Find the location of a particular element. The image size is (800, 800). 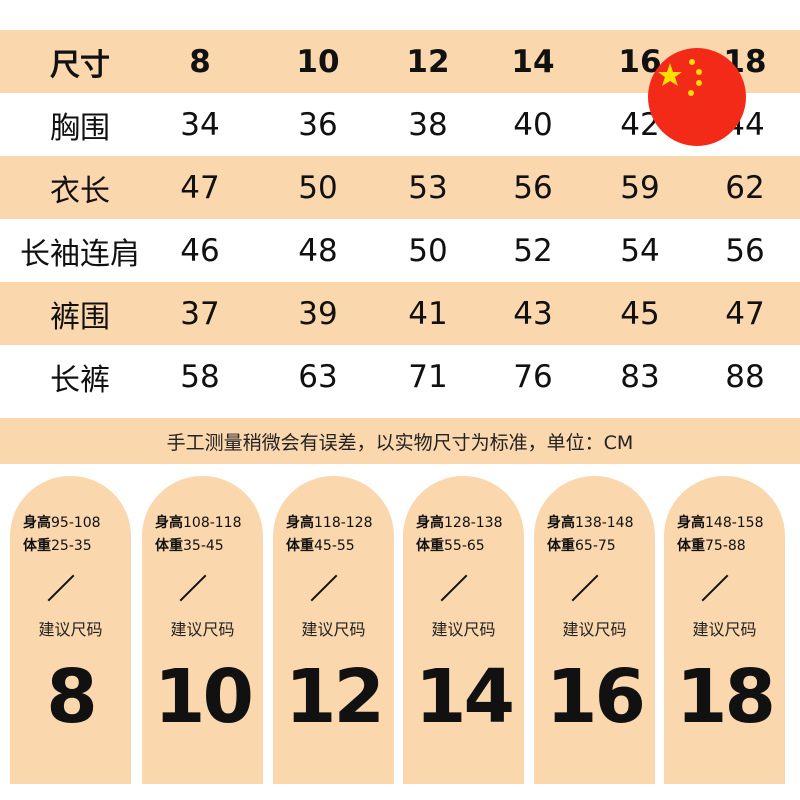

height-range: 108-118 is located at coordinates (212, 523).